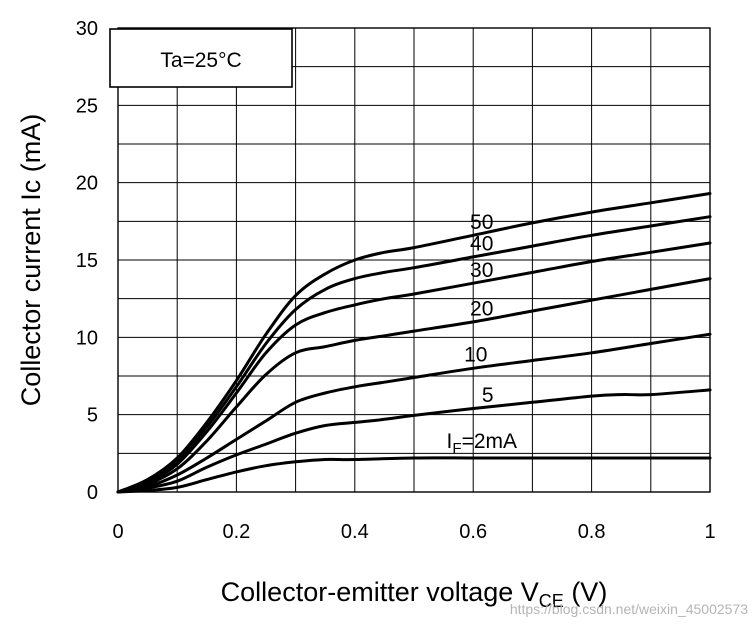 Image resolution: width=756 pixels, height=626 pixels. What do you see at coordinates (117, 532) in the screenshot?
I see `x-tick-label: 0` at bounding box center [117, 532].